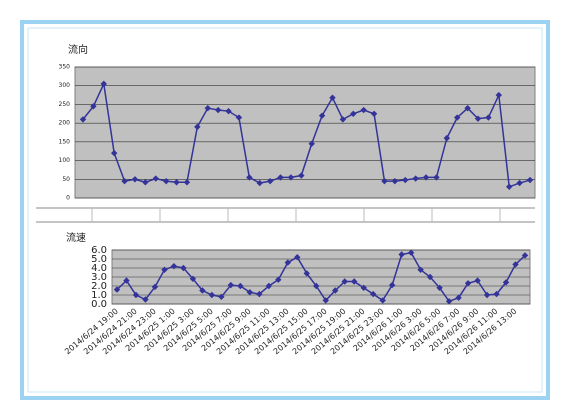  I want to click on y-tick-label: 0, so click(68, 198).